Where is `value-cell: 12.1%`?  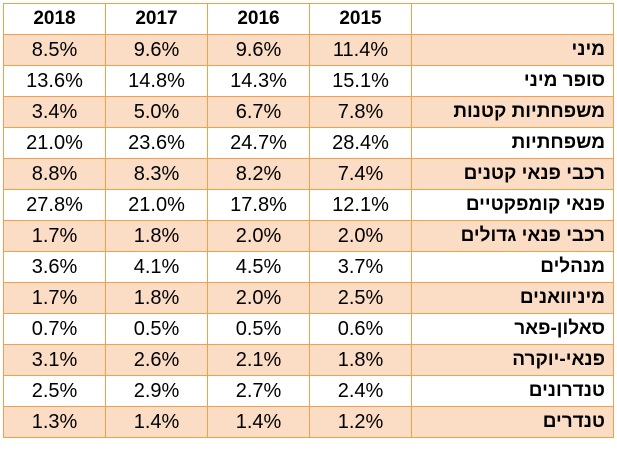
value-cell: 12.1% is located at coordinates (360, 205).